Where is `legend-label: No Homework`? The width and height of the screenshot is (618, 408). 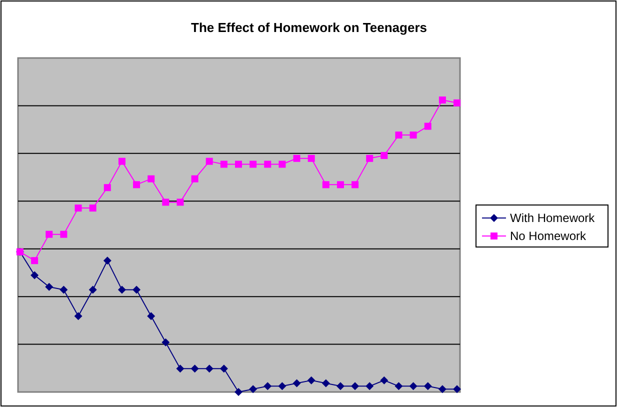 legend-label: No Homework is located at coordinates (549, 236).